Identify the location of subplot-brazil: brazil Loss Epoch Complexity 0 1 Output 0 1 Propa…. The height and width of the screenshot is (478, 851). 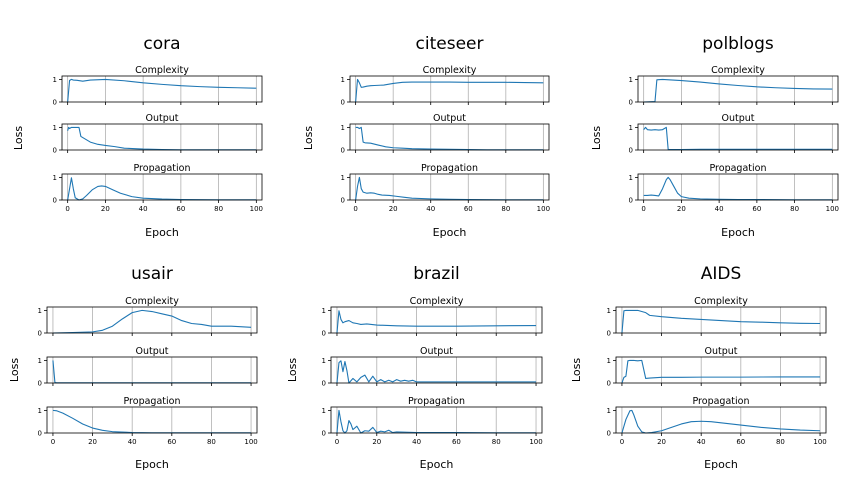
(414, 367).